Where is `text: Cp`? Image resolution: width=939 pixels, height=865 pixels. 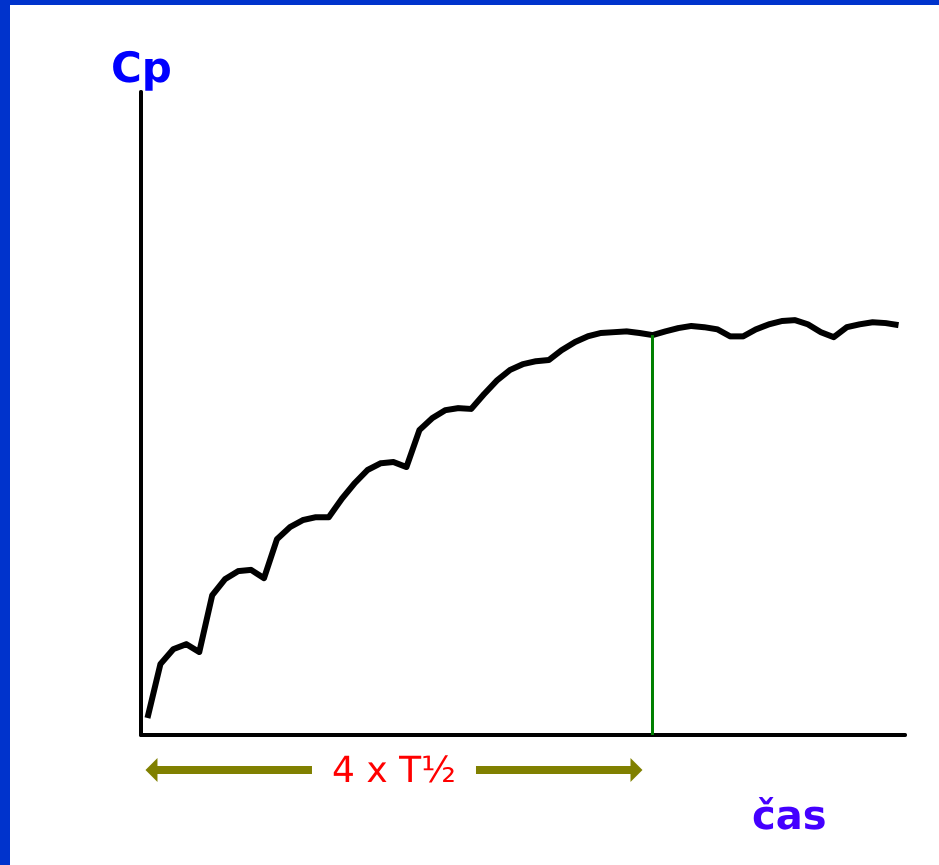 text: Cp is located at coordinates (141, 67).